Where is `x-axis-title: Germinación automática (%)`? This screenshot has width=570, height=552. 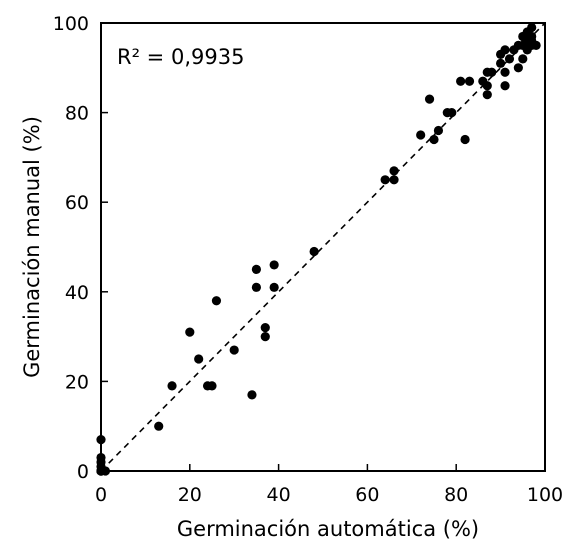
x-axis-title: Germinación automática (%) is located at coordinates (328, 529).